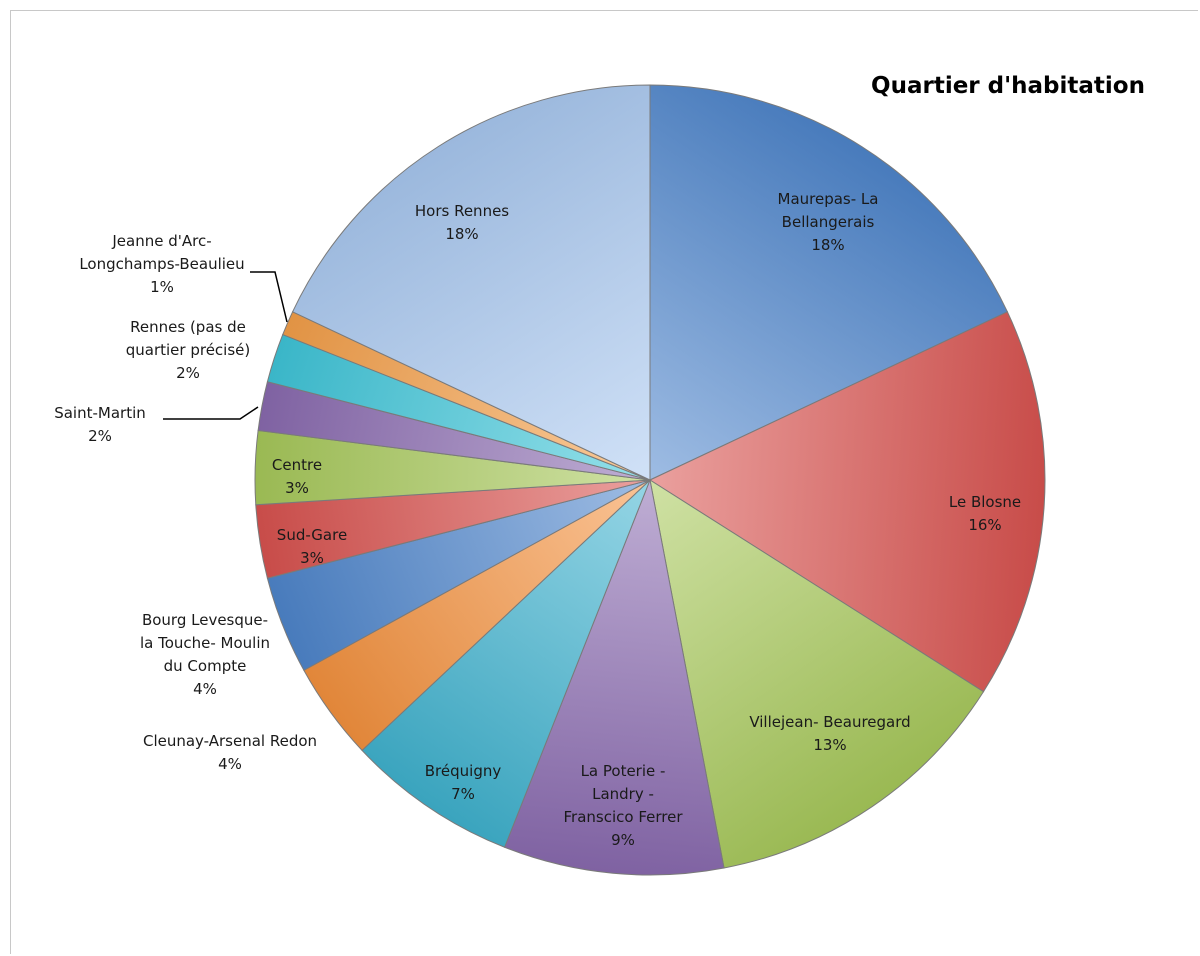 The height and width of the screenshot is (956, 1200). Describe the element at coordinates (462, 222) in the screenshot. I see `slice-label-12: Hors Rennes 18%` at that location.